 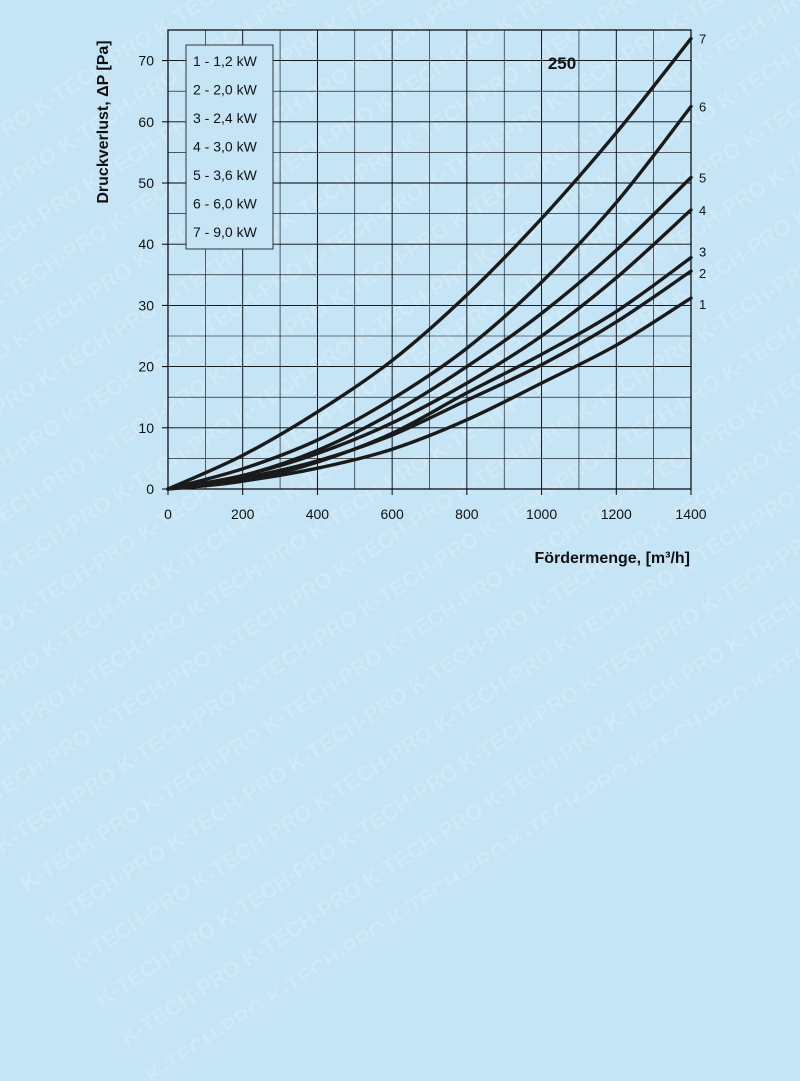 I want to click on series-label-4: 4, so click(x=702, y=210).